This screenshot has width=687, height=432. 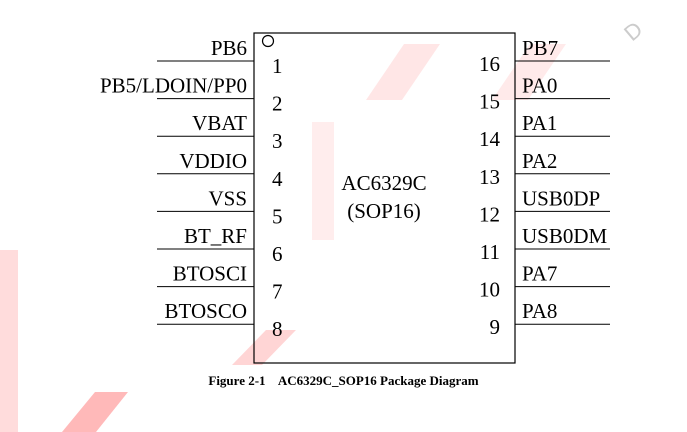 What do you see at coordinates (489, 102) in the screenshot?
I see `right-pin-number: 15` at bounding box center [489, 102].